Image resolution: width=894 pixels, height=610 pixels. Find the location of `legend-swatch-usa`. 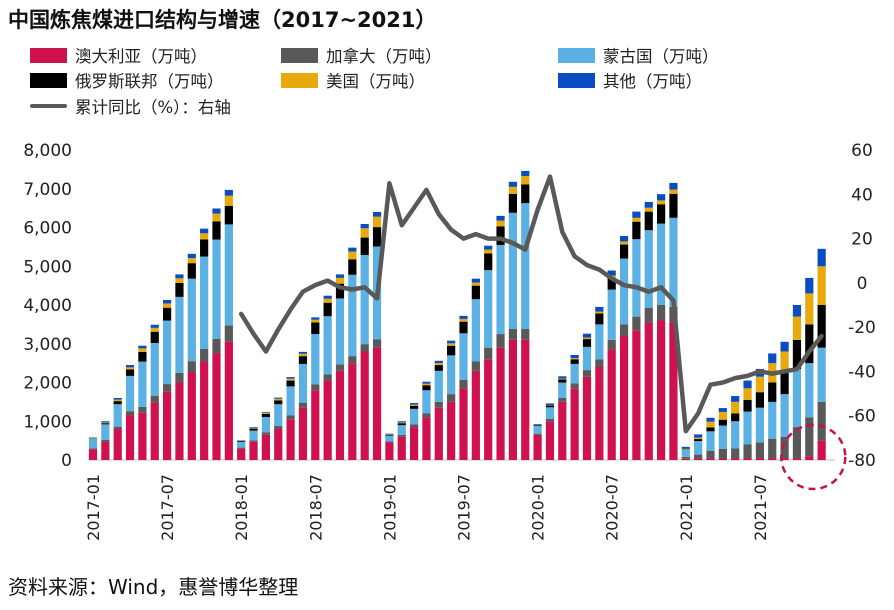

legend-swatch-usa is located at coordinates (299, 80).